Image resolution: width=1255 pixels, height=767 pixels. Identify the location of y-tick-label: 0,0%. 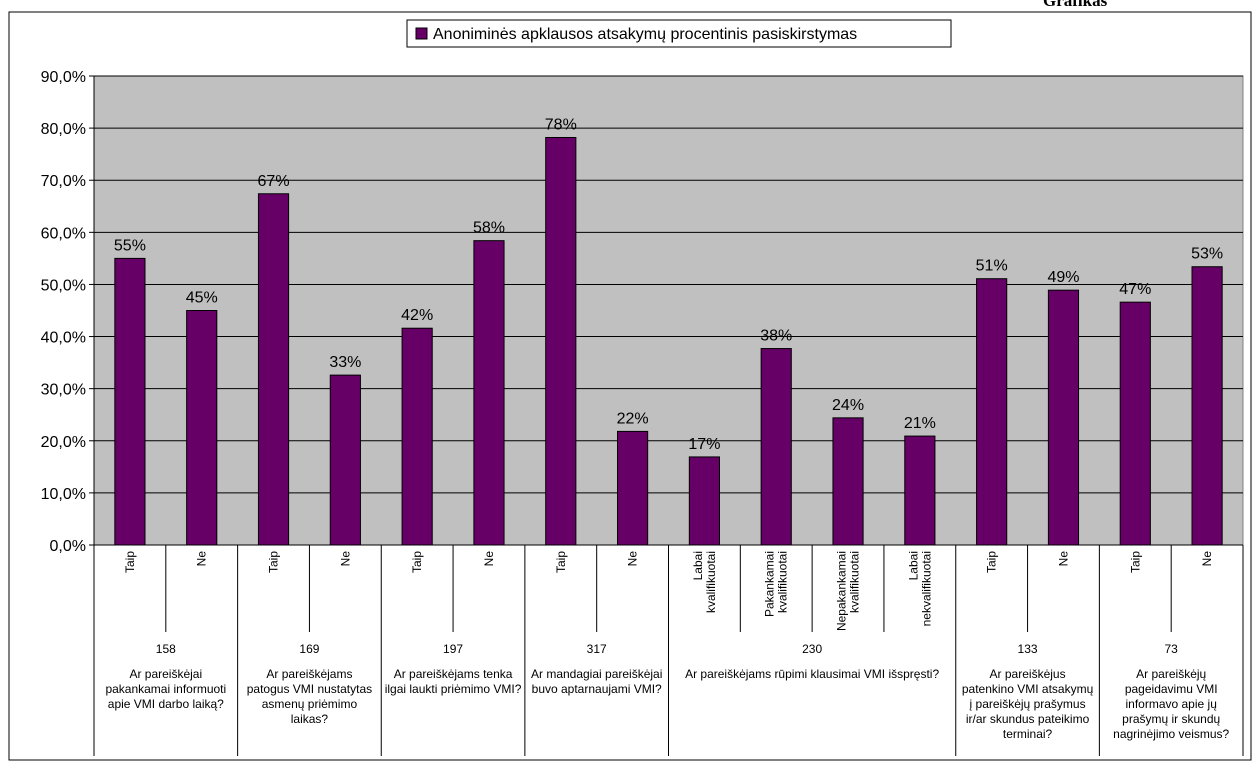
(68, 546).